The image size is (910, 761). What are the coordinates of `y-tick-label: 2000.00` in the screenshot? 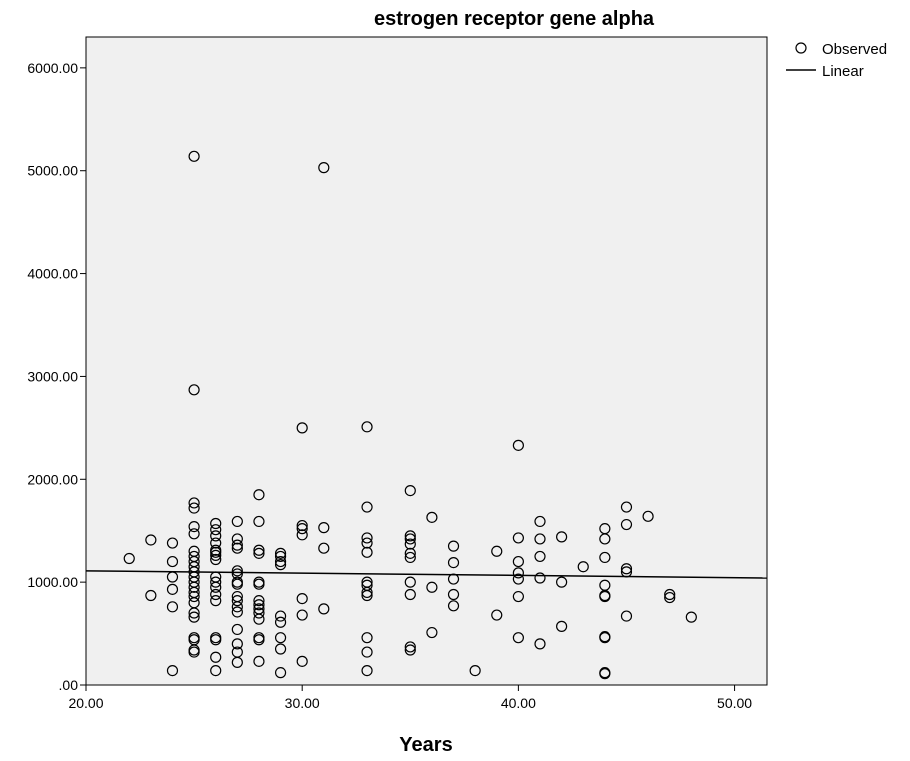 It's located at (52, 479).